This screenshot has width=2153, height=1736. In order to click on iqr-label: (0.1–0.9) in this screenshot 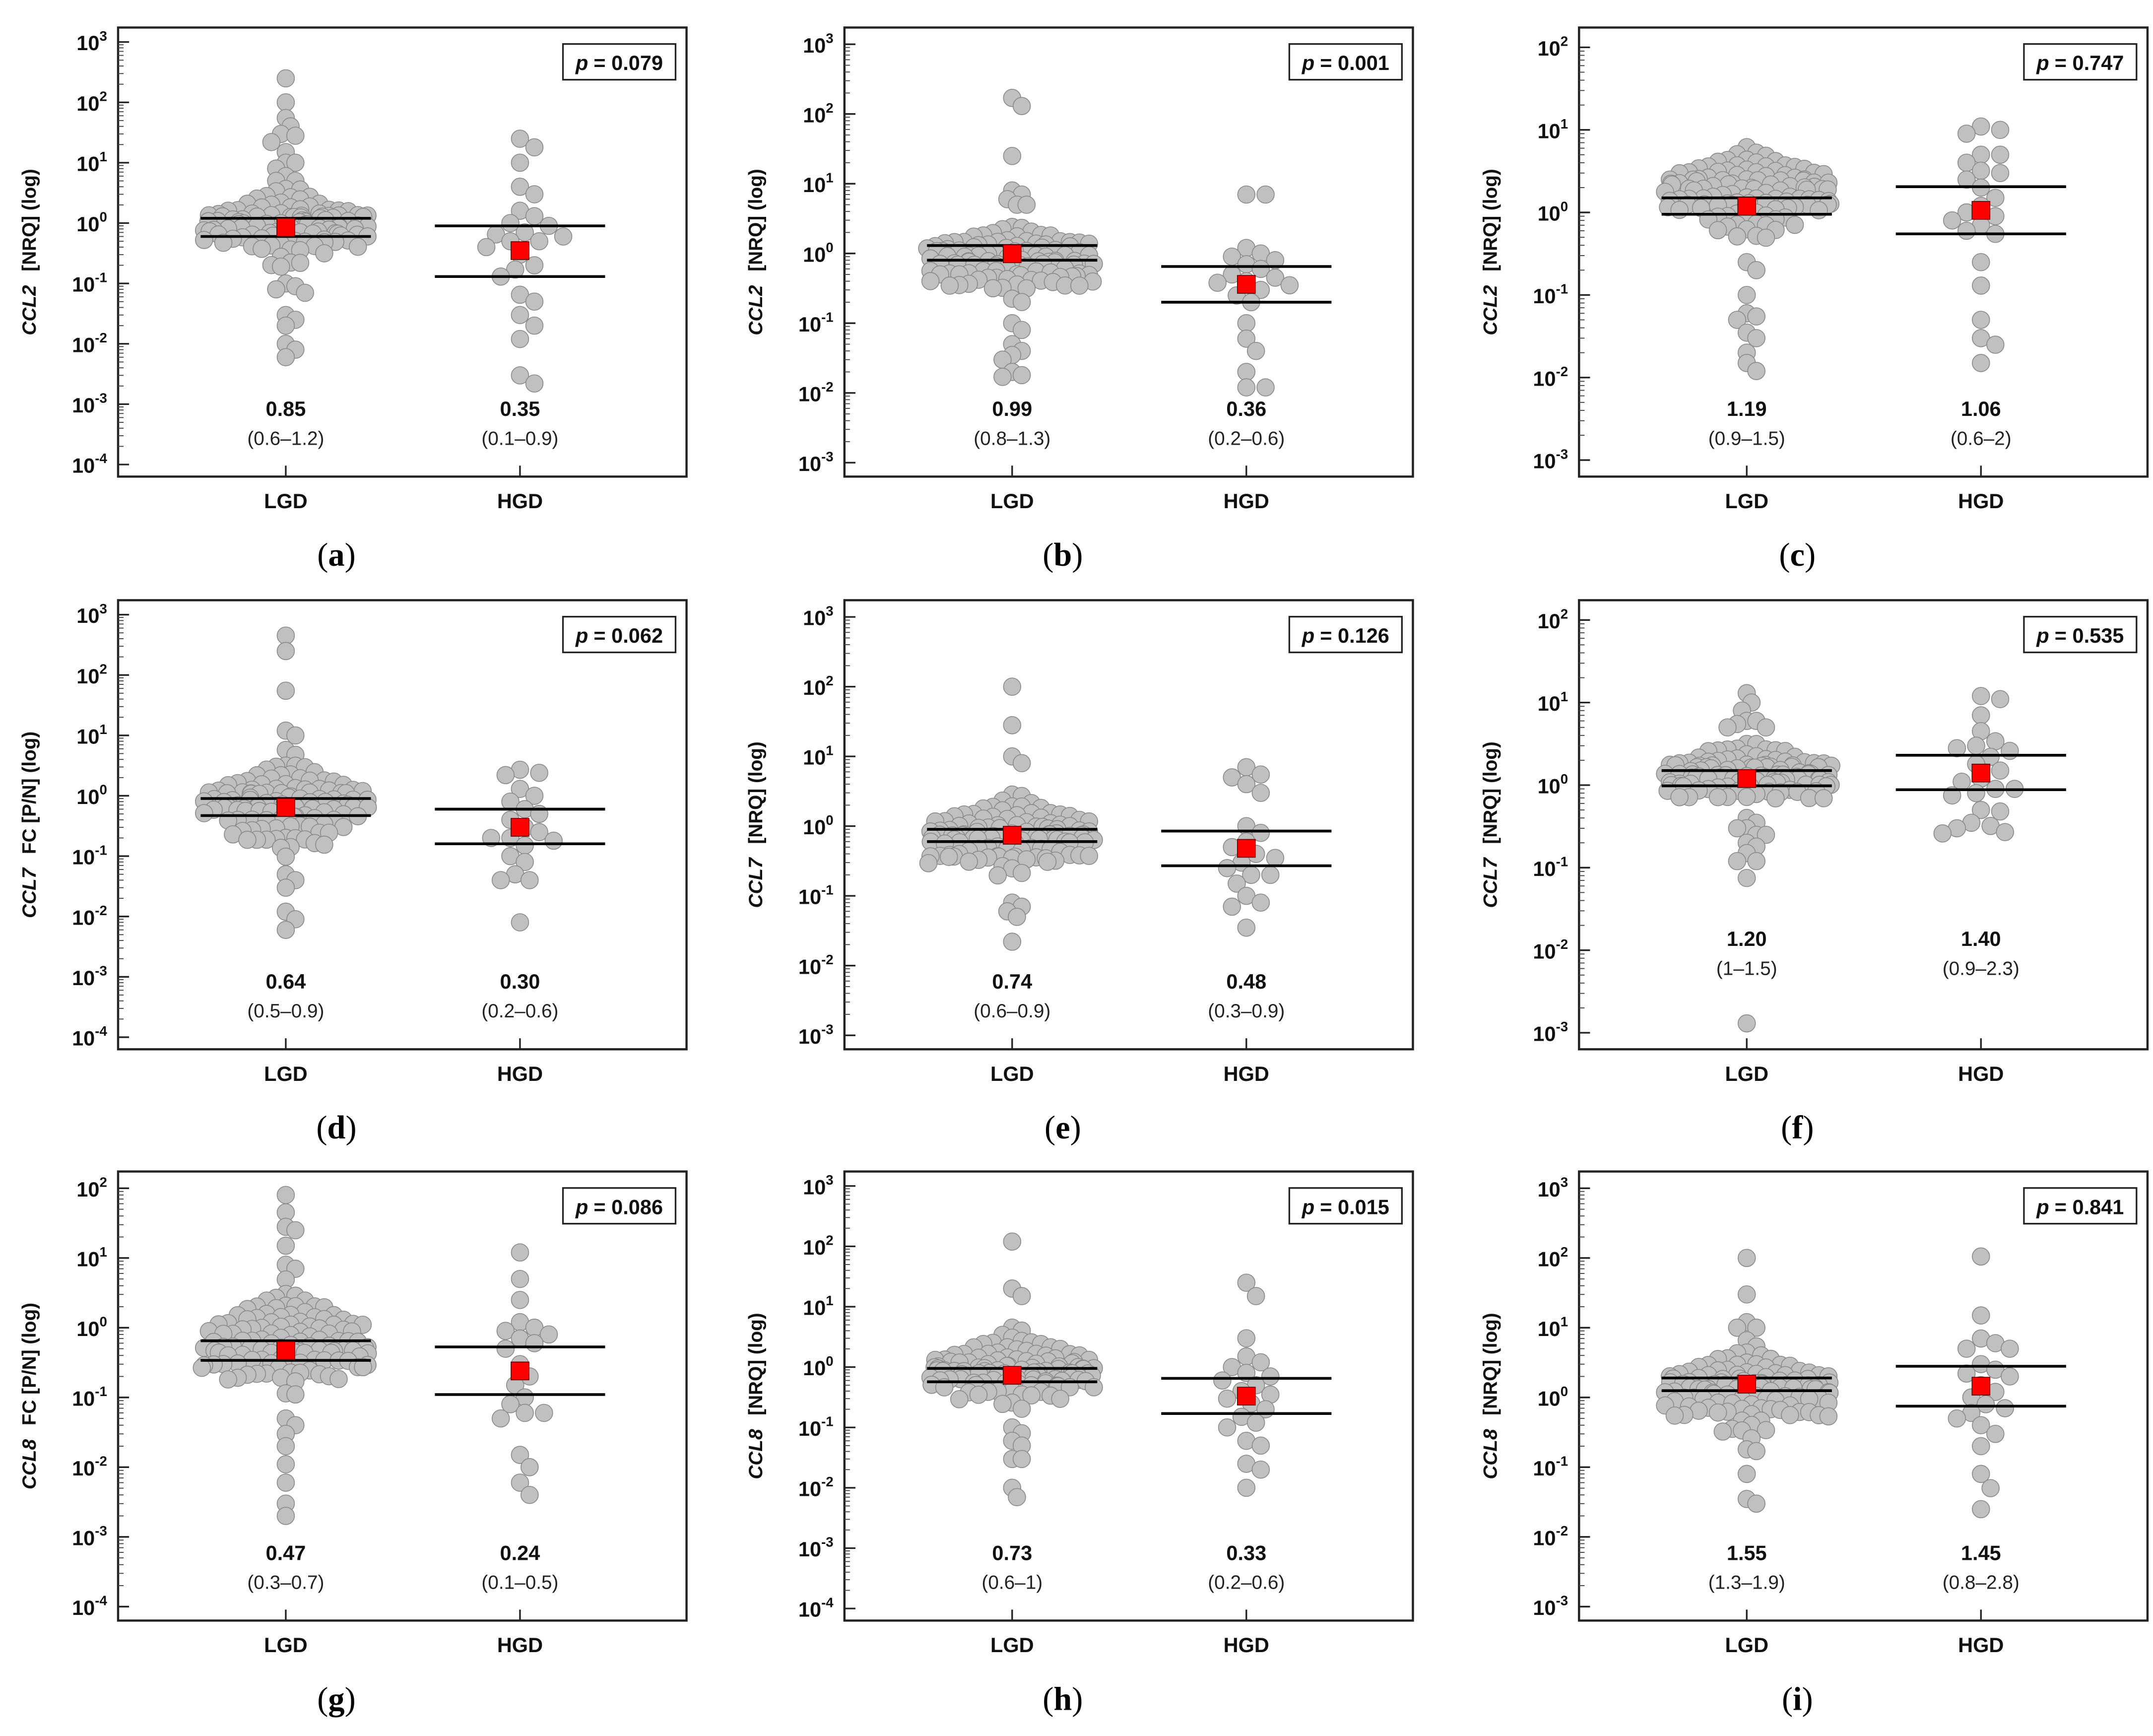, I will do `click(519, 438)`.